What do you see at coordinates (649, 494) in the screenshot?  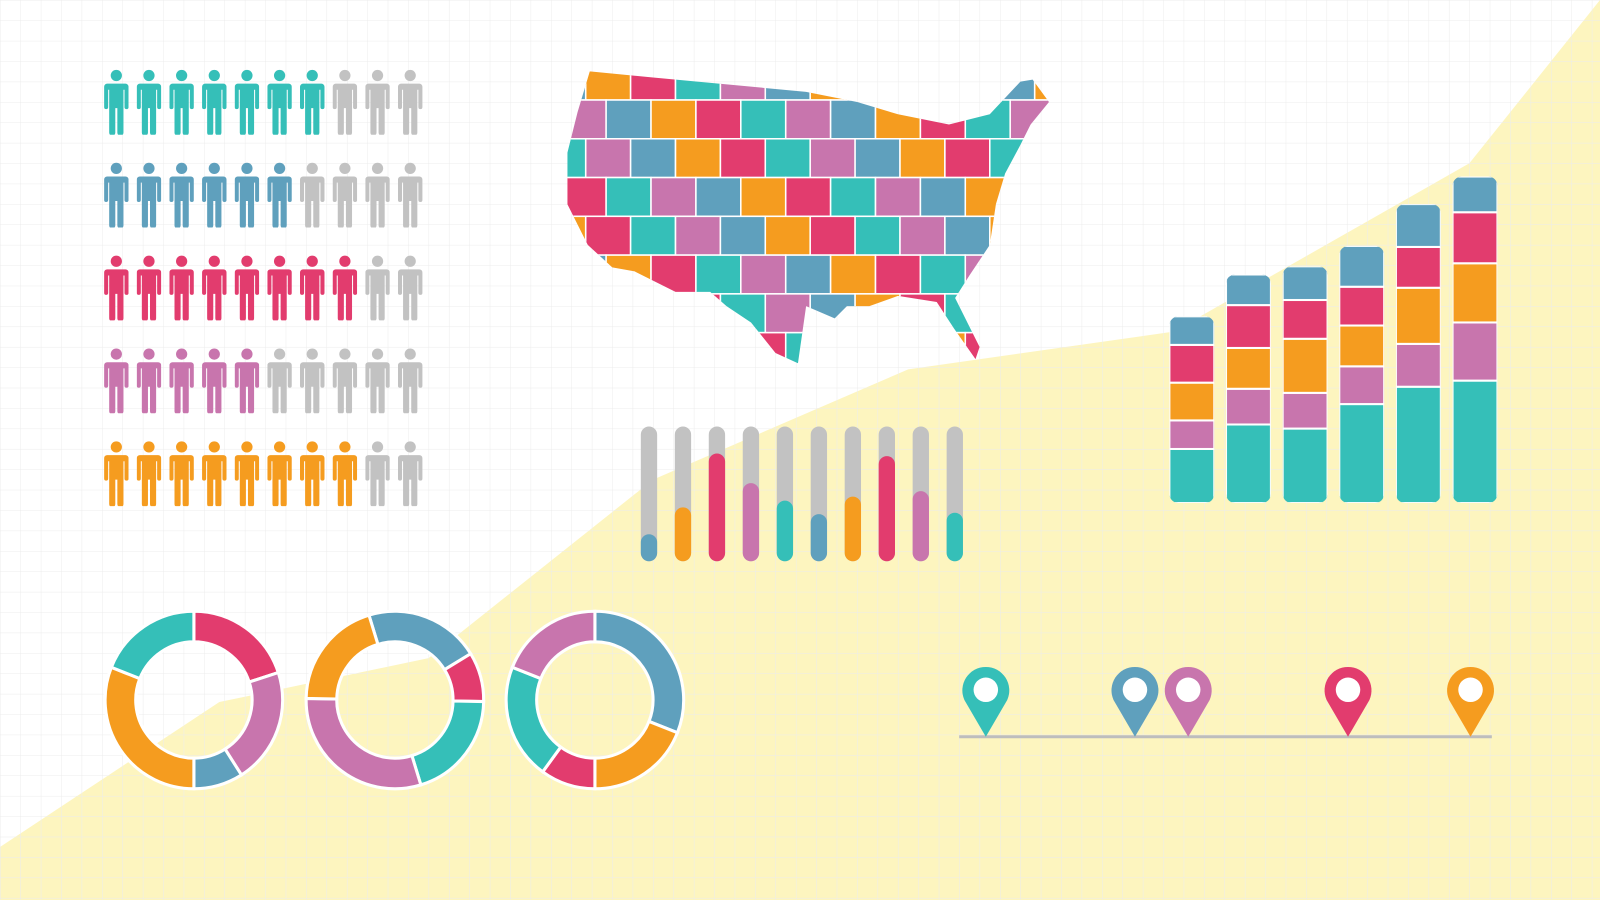 I see `progress-track` at bounding box center [649, 494].